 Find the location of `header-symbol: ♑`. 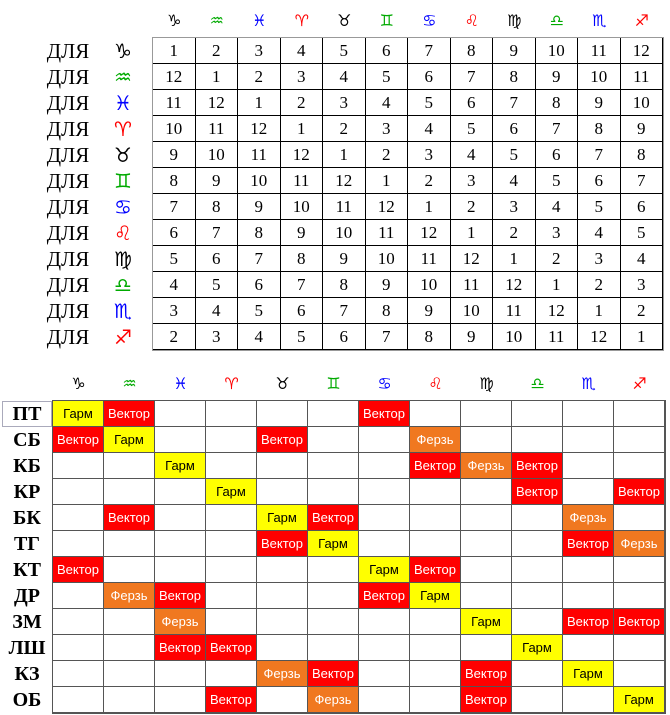

header-symbol: ♑ is located at coordinates (78, 383).